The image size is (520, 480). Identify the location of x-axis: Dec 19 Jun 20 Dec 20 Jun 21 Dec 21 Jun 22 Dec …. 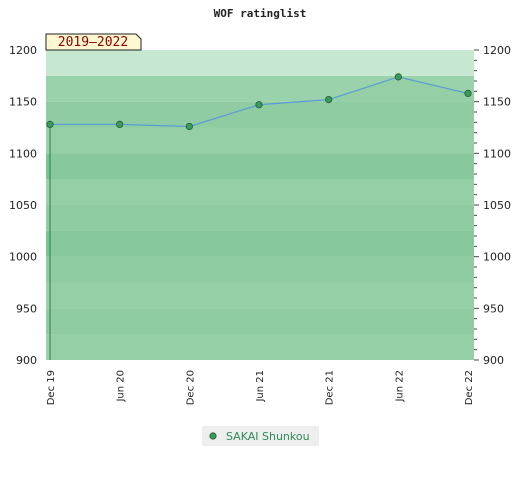
(260, 387).